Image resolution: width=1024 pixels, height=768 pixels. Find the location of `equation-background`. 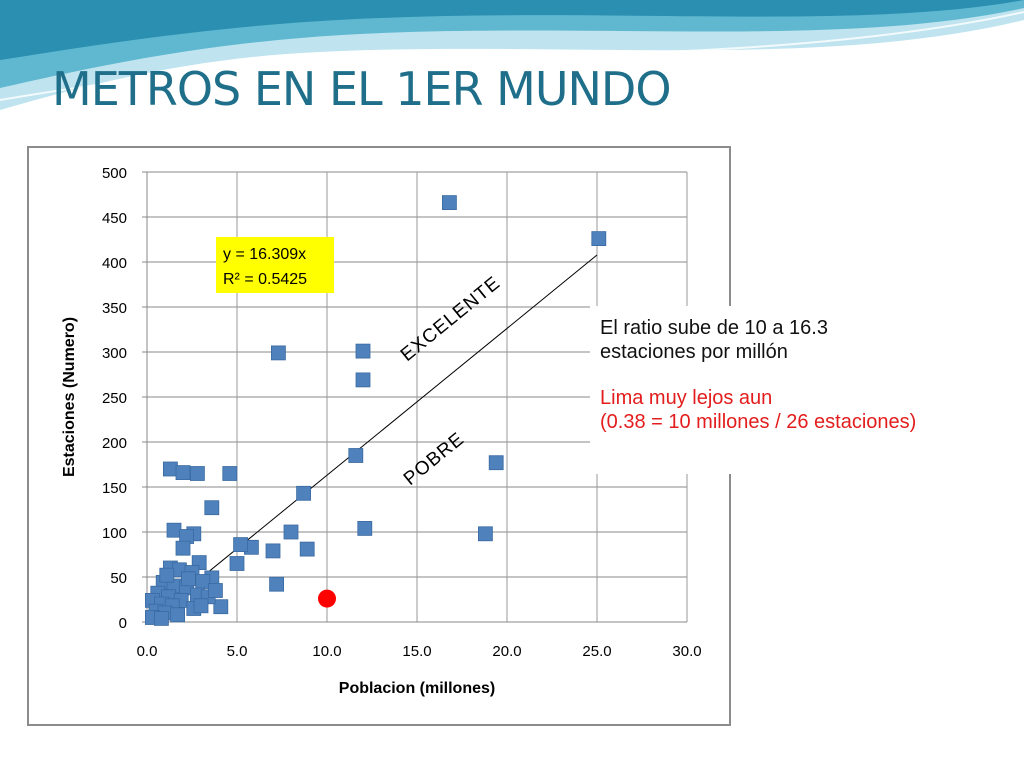

equation-background is located at coordinates (275, 265).